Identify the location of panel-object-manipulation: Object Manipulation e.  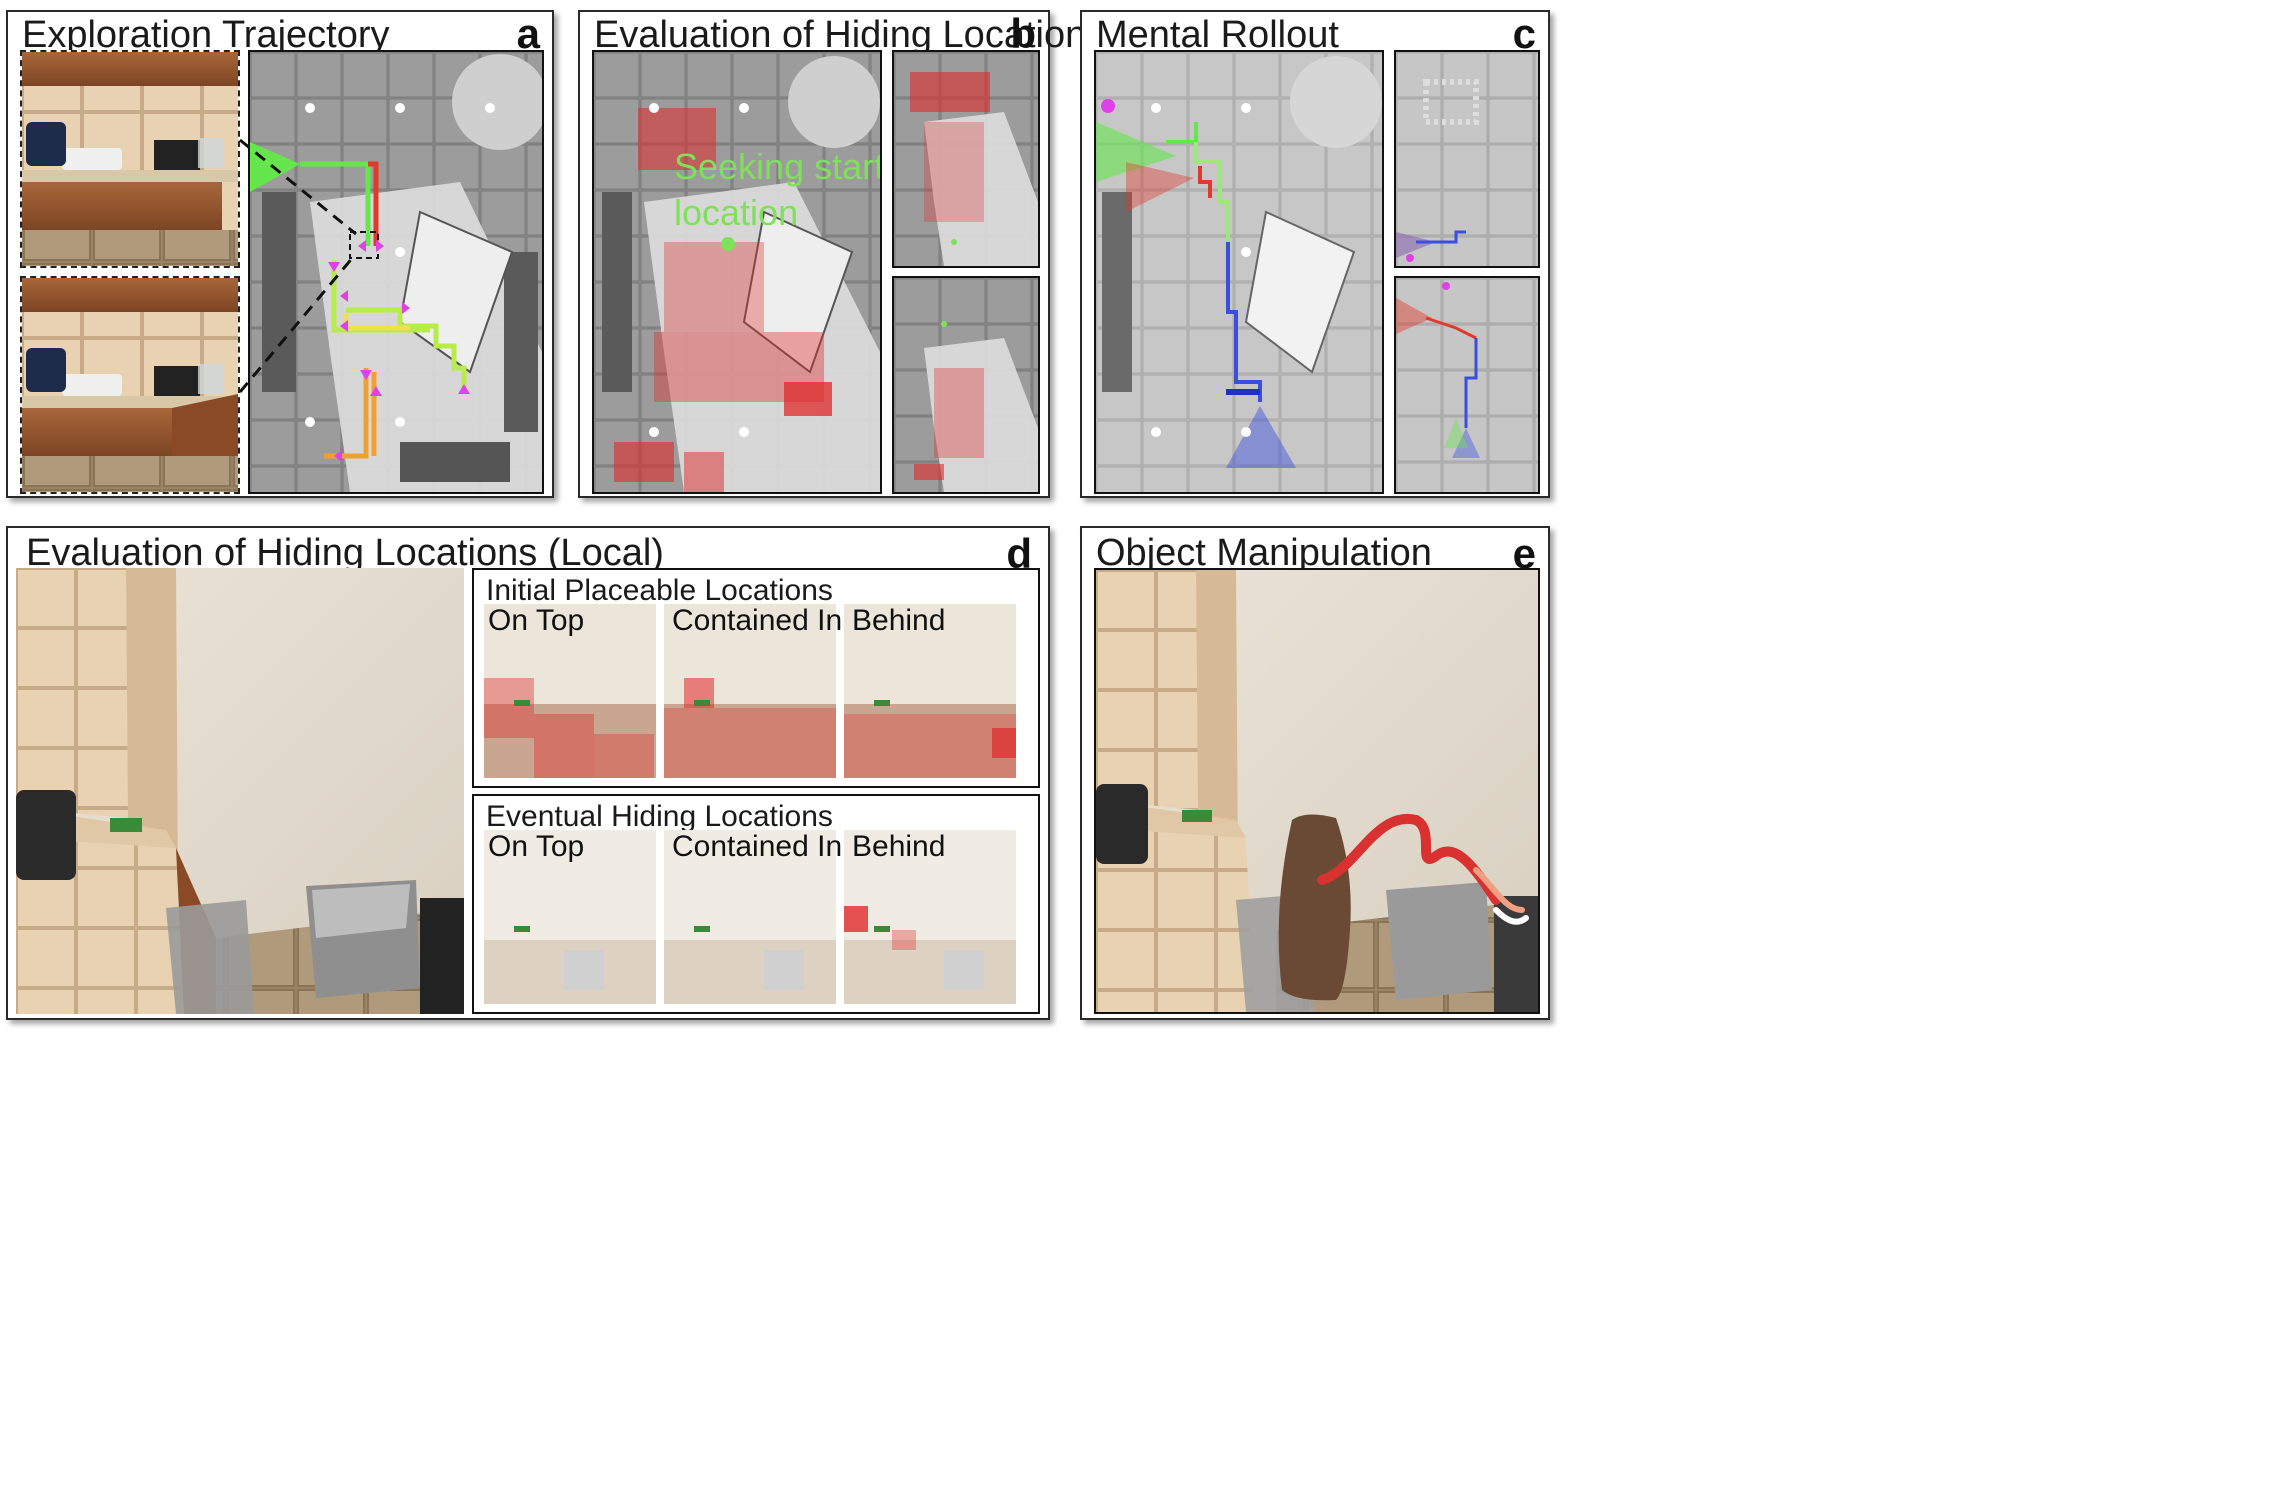
(1315, 773).